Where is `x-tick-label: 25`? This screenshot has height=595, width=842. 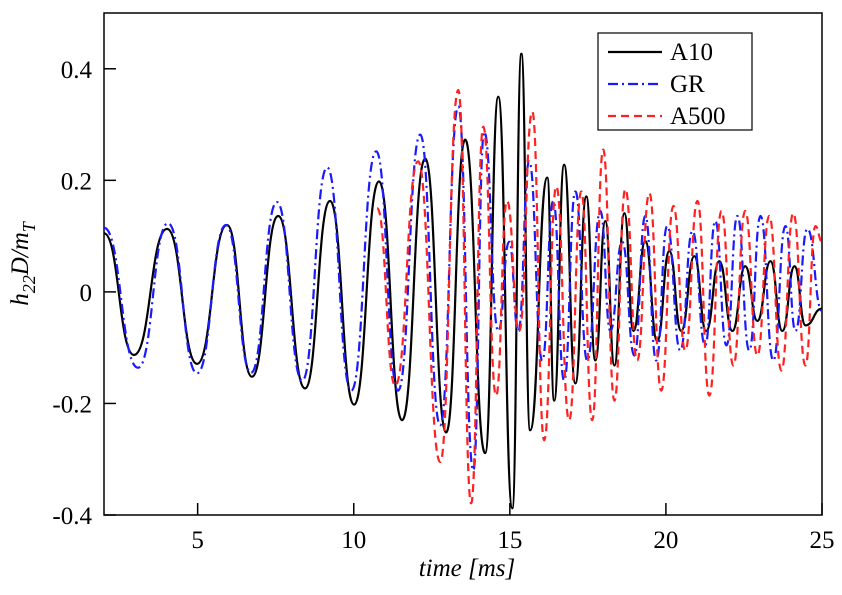
x-tick-label: 25 is located at coordinates (822, 540).